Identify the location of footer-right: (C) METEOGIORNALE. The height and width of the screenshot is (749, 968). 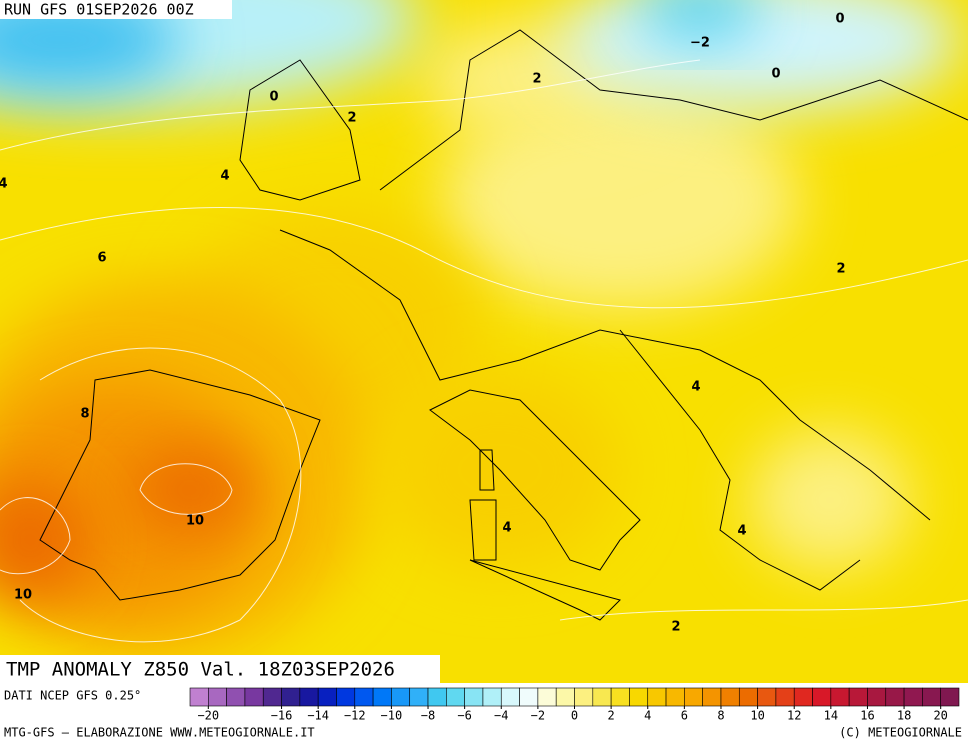
(900, 733).